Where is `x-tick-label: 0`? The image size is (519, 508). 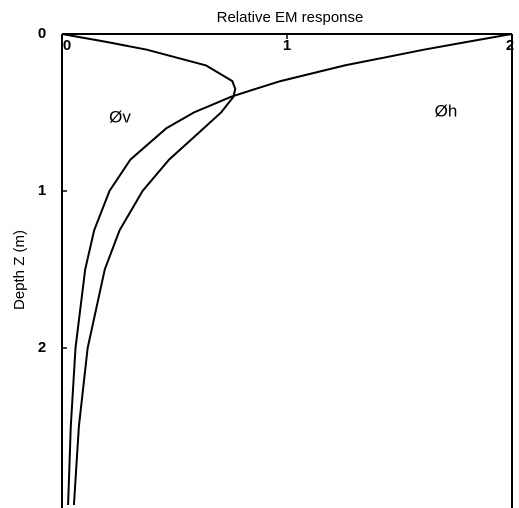
x-tick-label: 0 is located at coordinates (67, 45).